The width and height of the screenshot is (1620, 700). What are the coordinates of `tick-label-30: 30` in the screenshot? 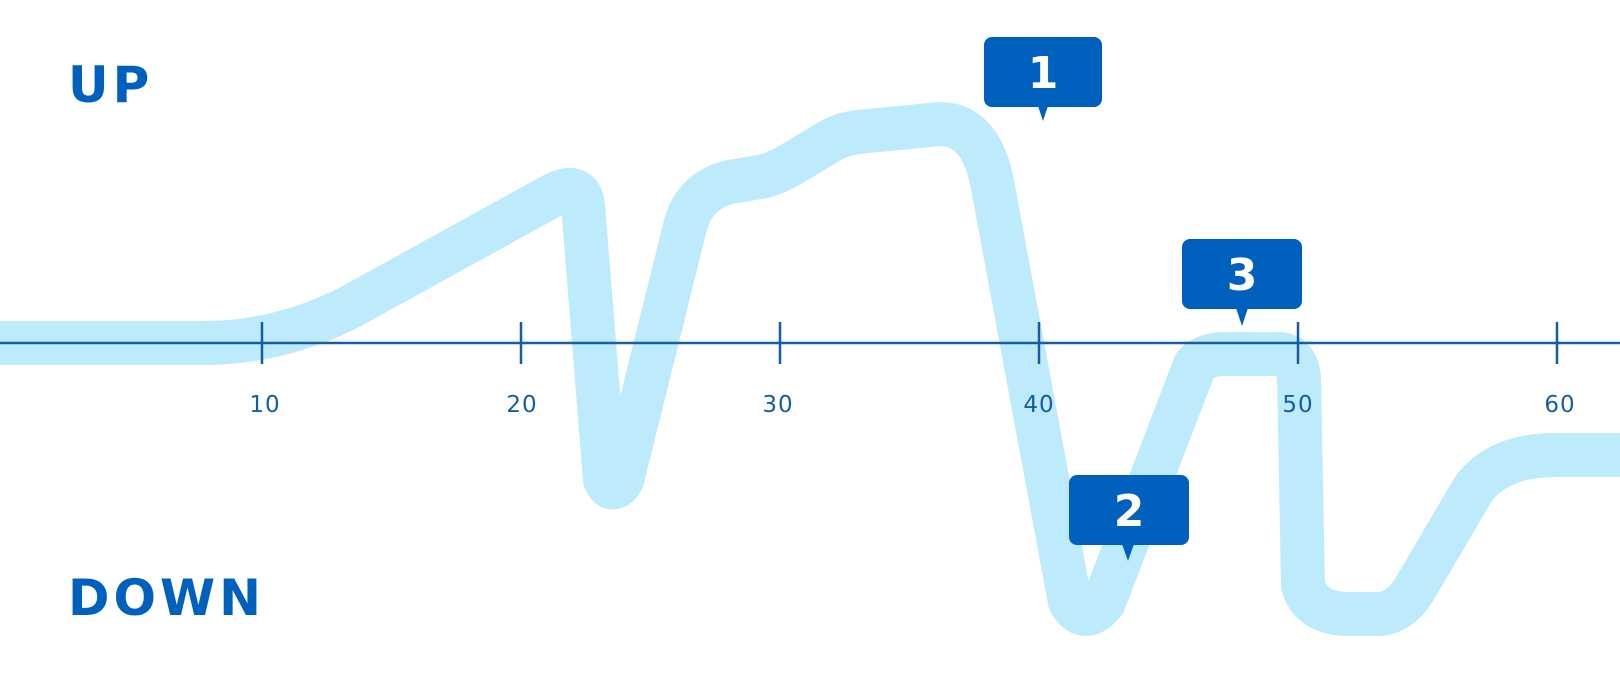 It's located at (777, 405).